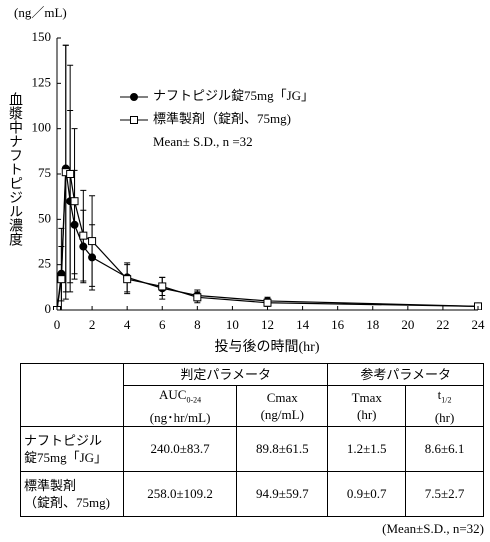 This screenshot has height=542, width=490. I want to click on x-tick-label: 12, so click(267, 324).